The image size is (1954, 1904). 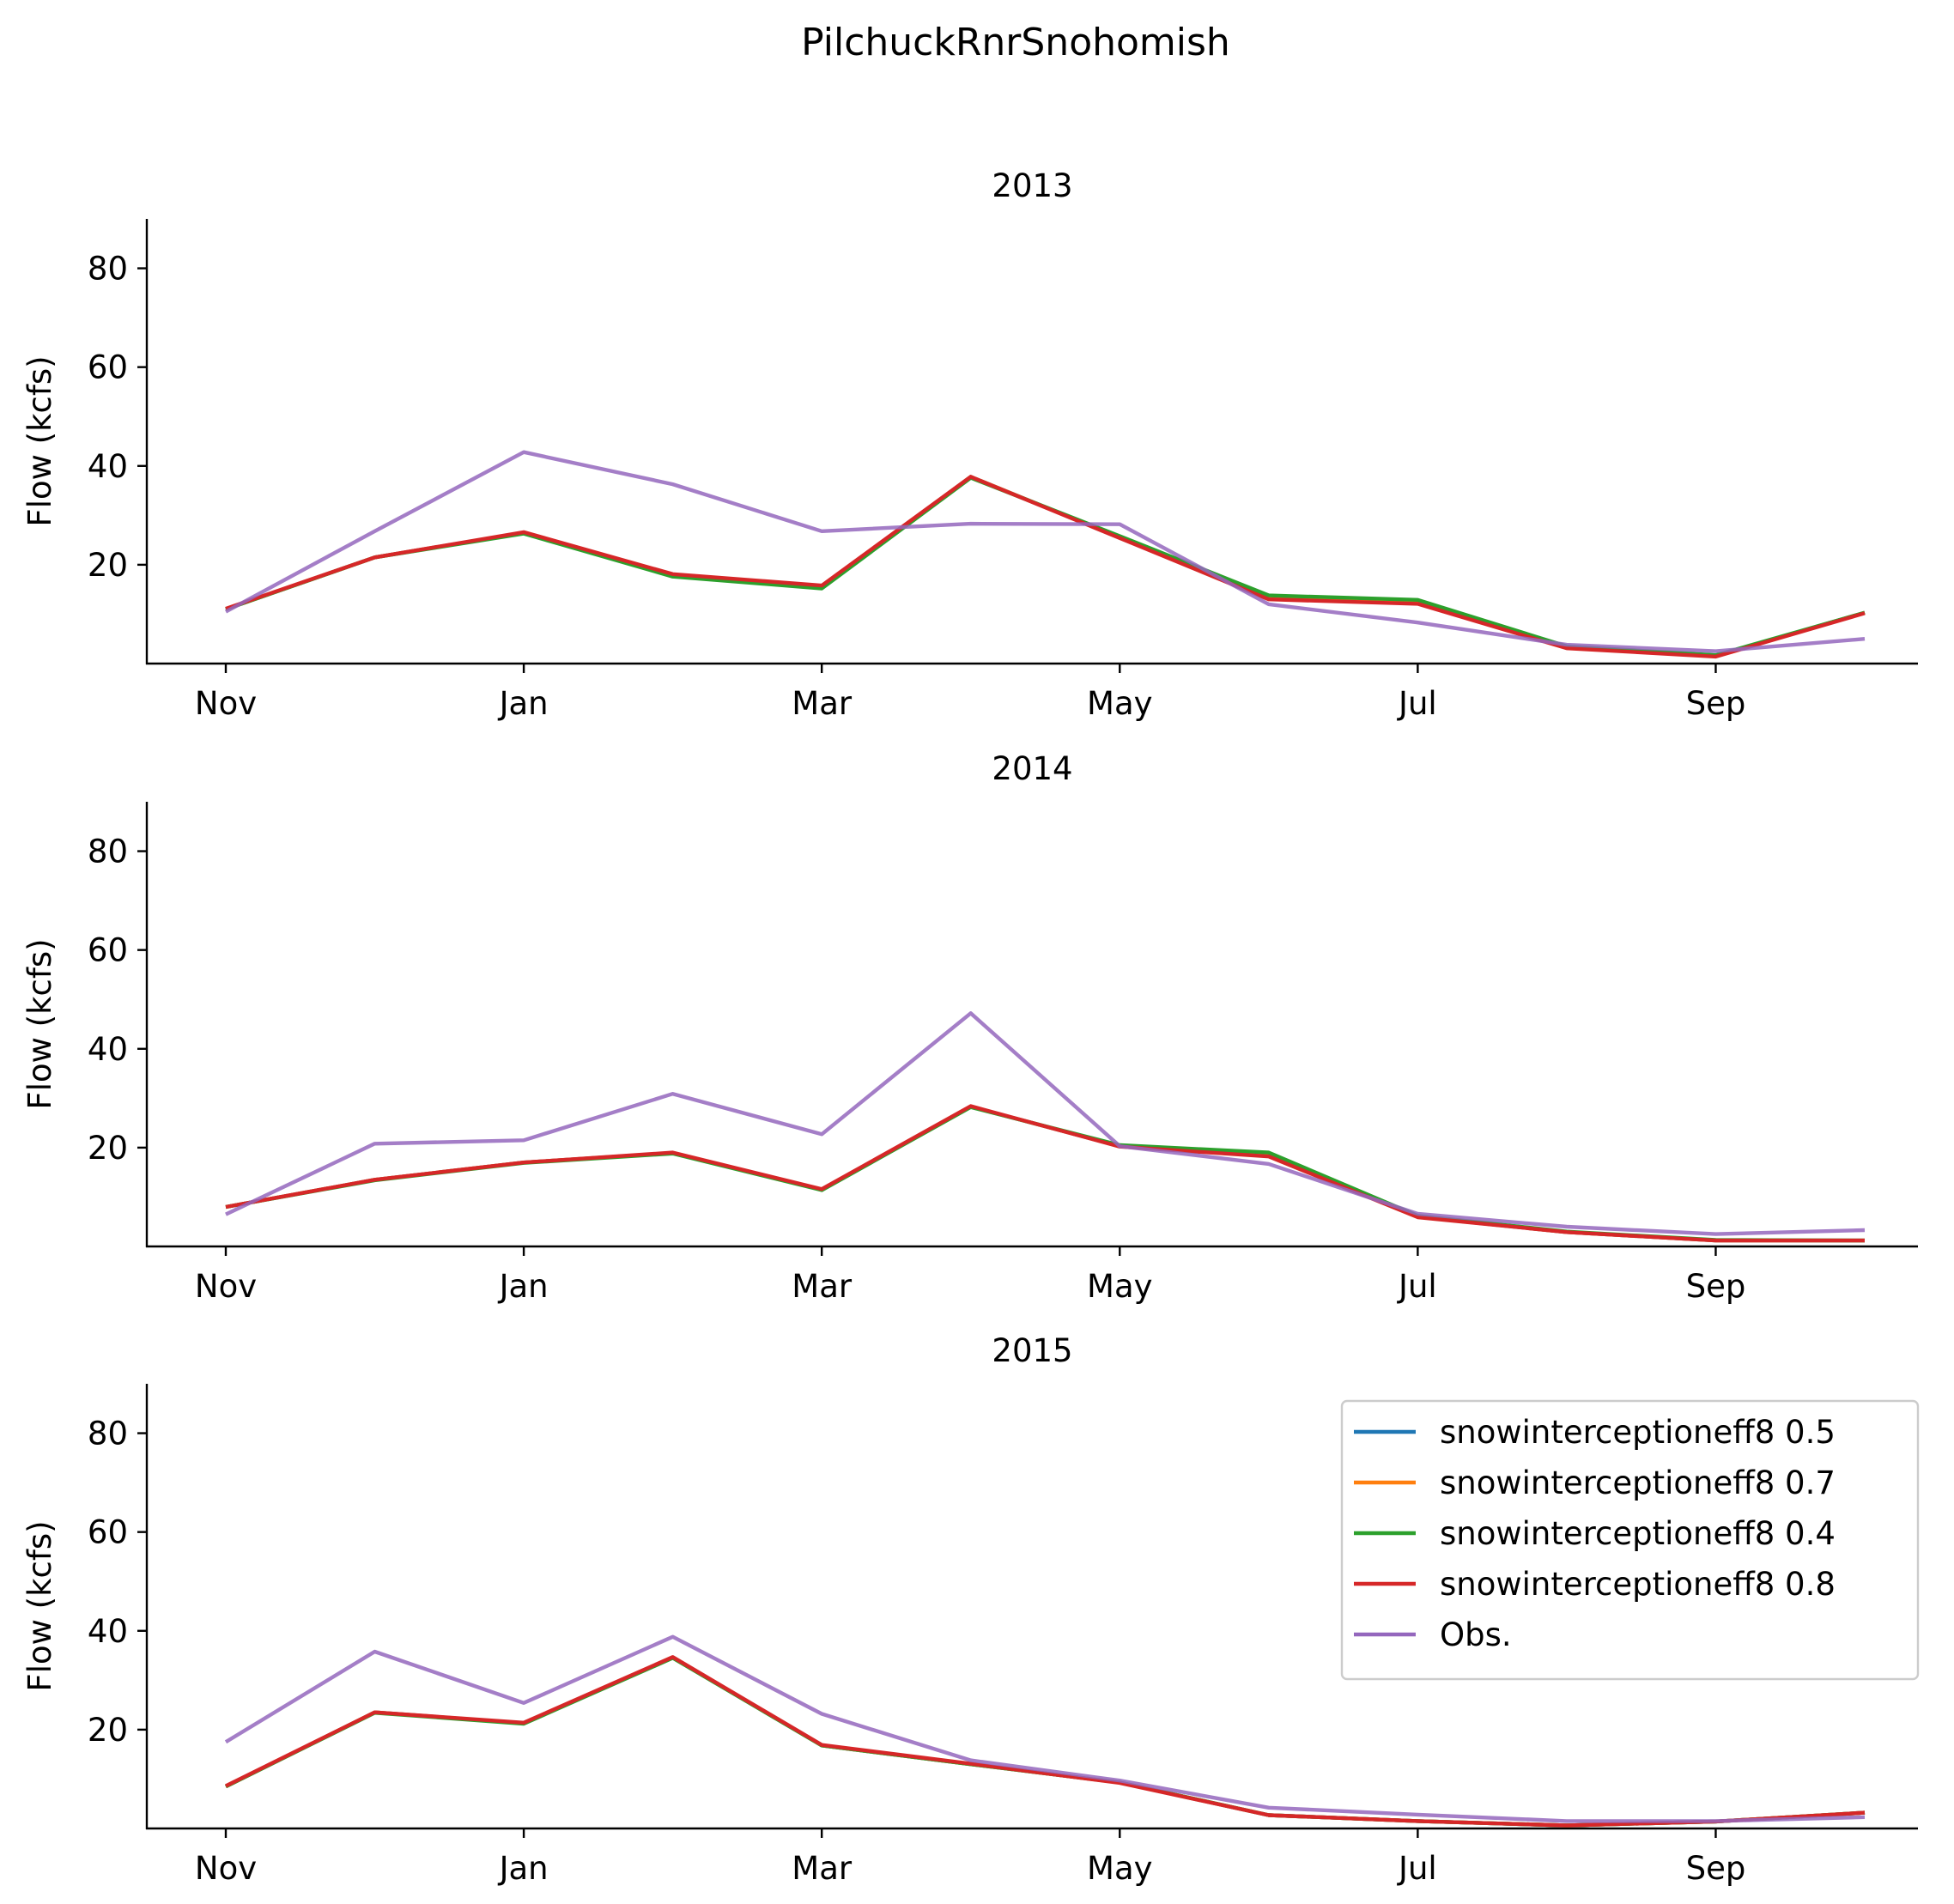 I want to click on legend-frame, so click(x=1630, y=1540).